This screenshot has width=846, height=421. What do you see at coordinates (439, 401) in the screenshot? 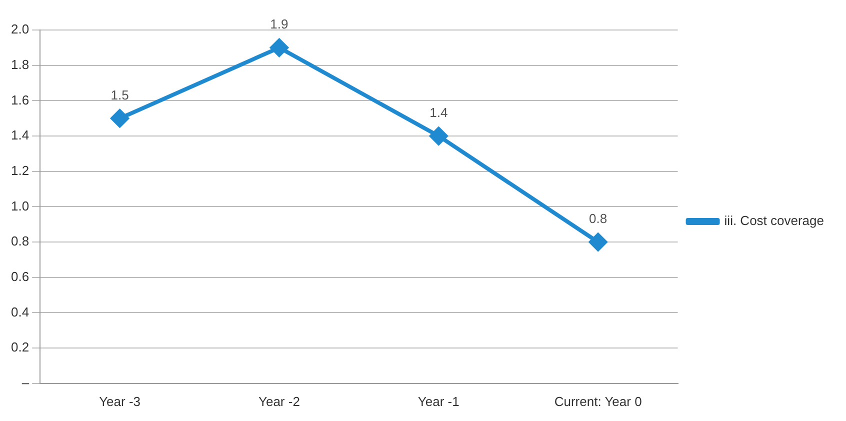
I see `x-tick-label: Year -1` at bounding box center [439, 401].